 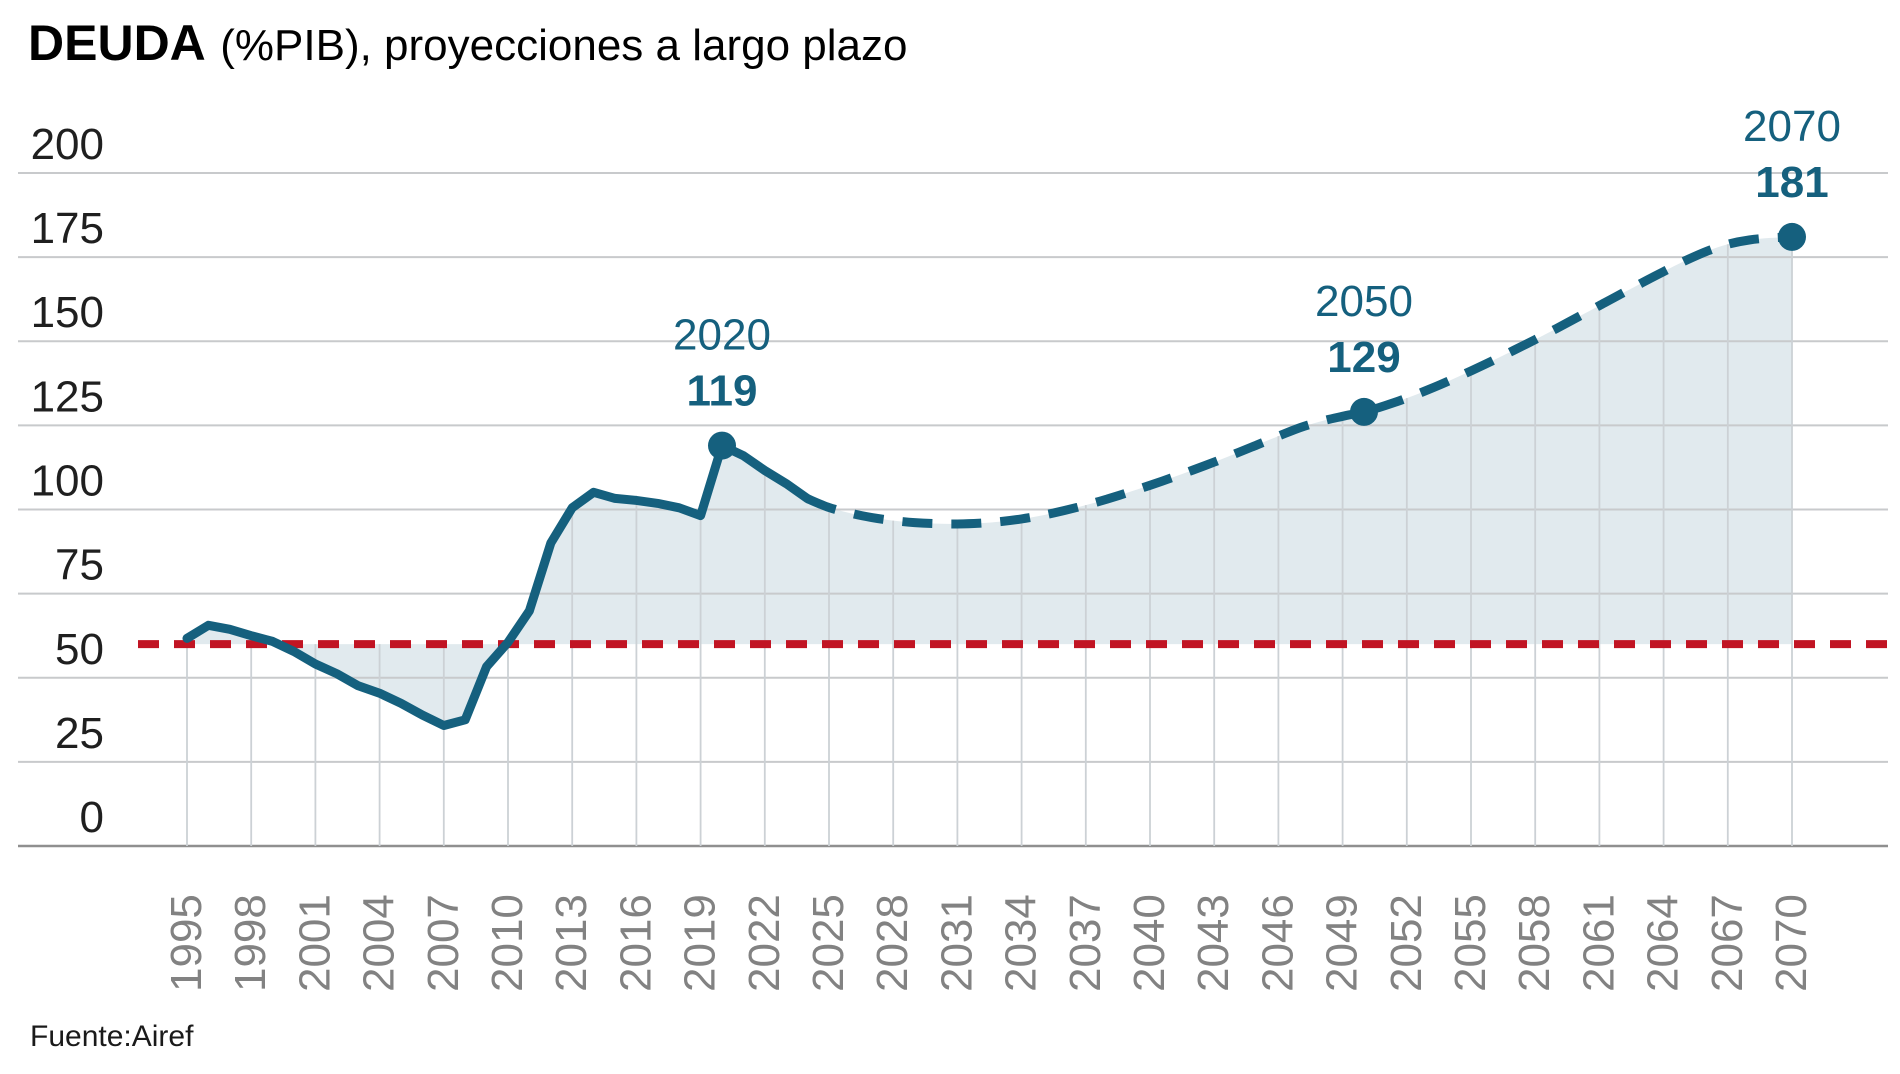 What do you see at coordinates (1406, 943) in the screenshot?
I see `x-tick-label: 2052` at bounding box center [1406, 943].